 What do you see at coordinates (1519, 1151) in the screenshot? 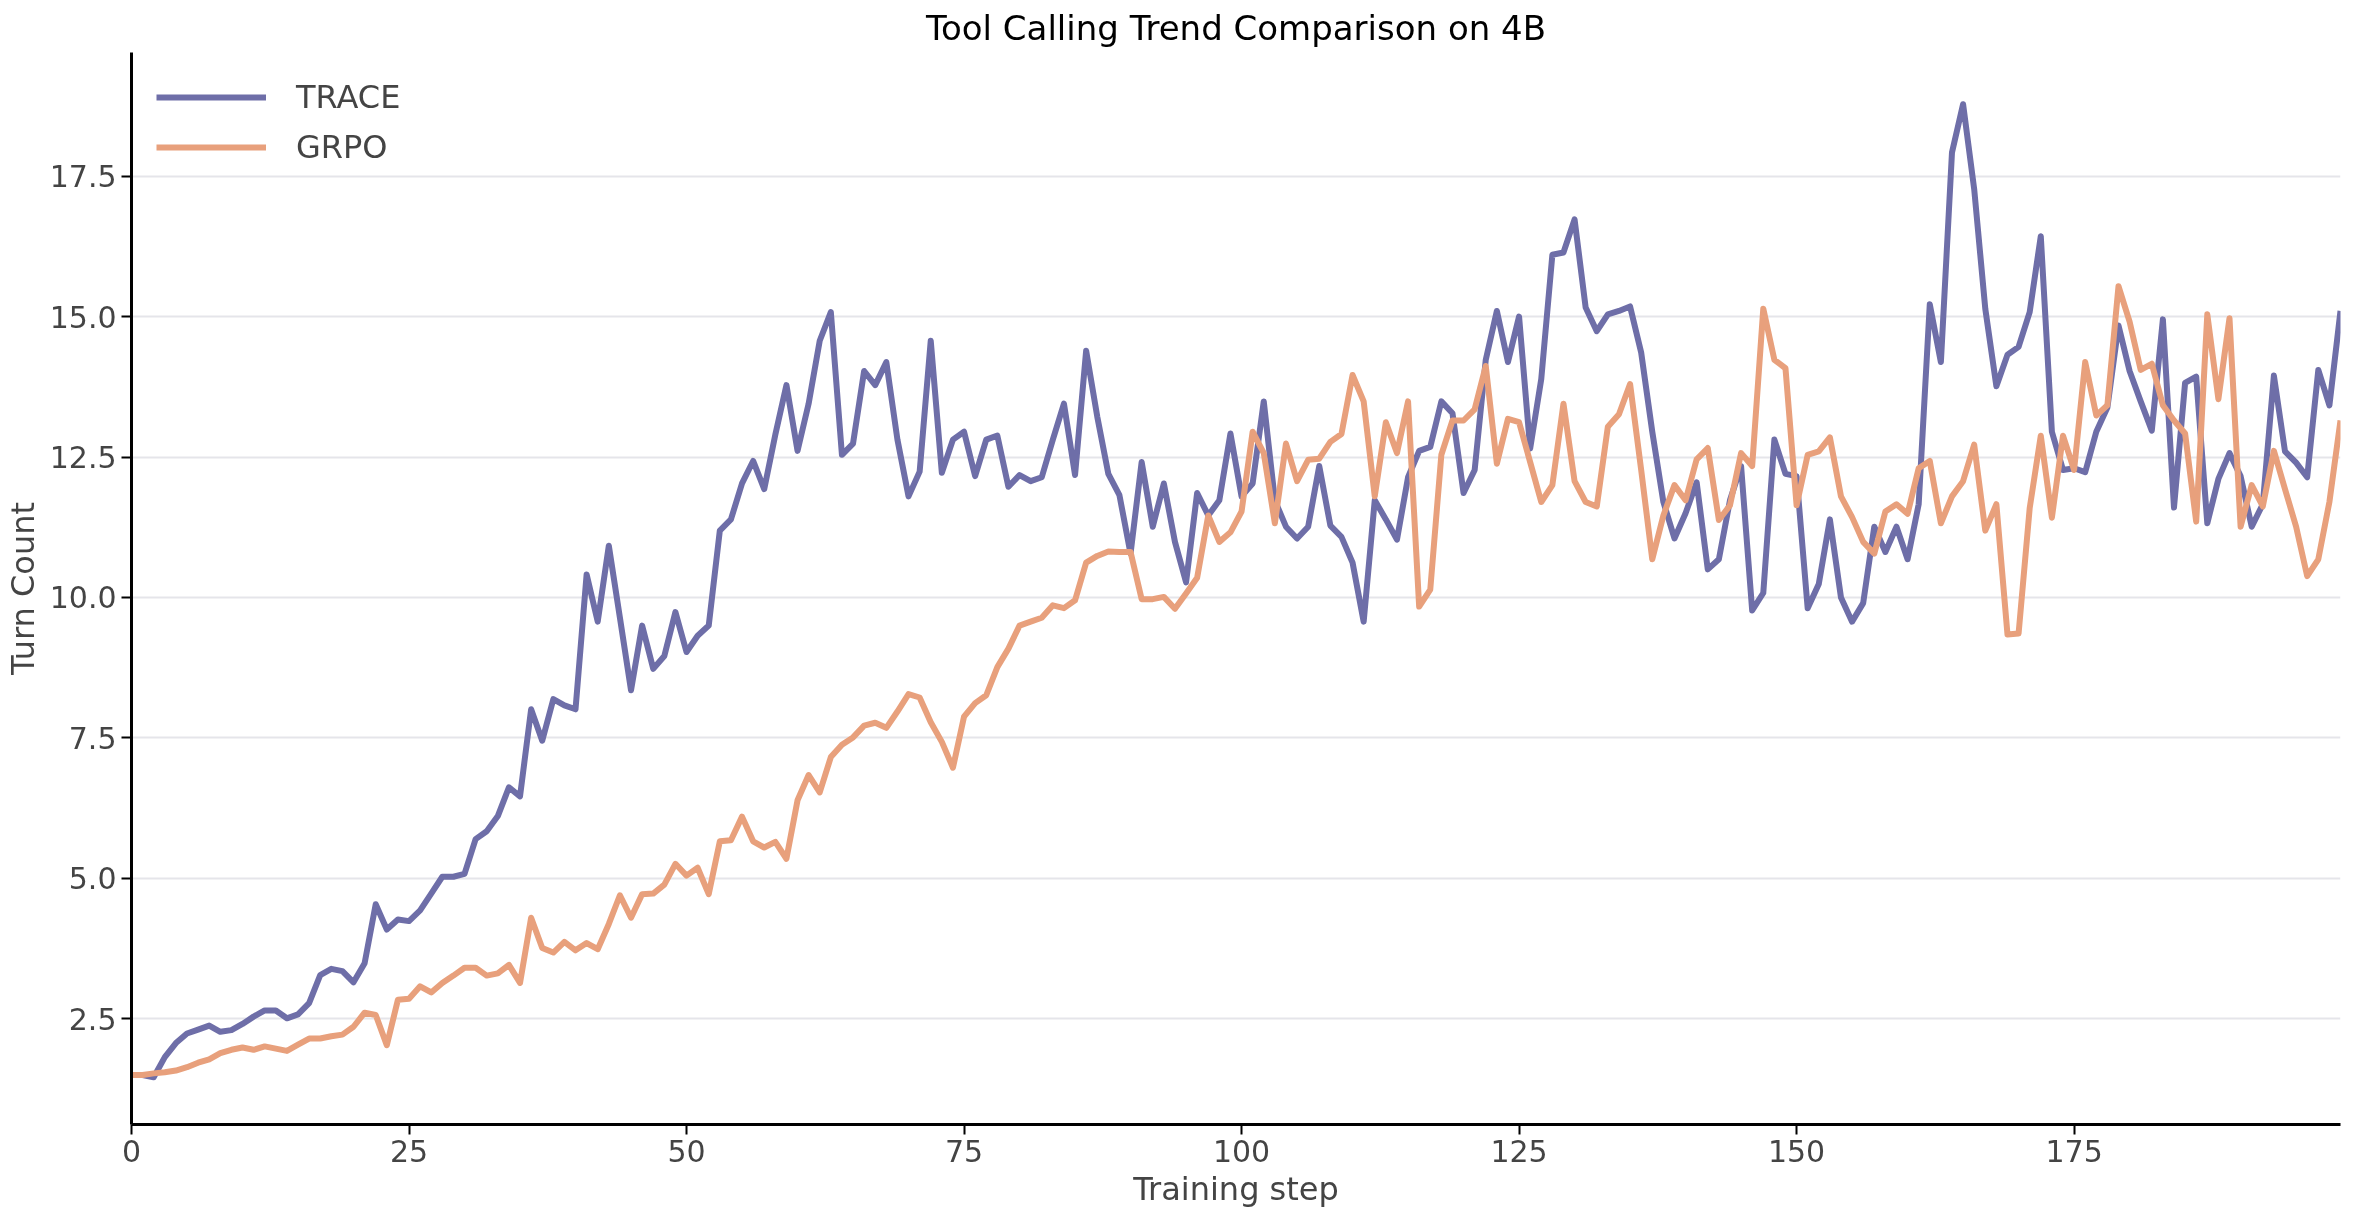
I see `x-tick-label: 125` at bounding box center [1519, 1151].